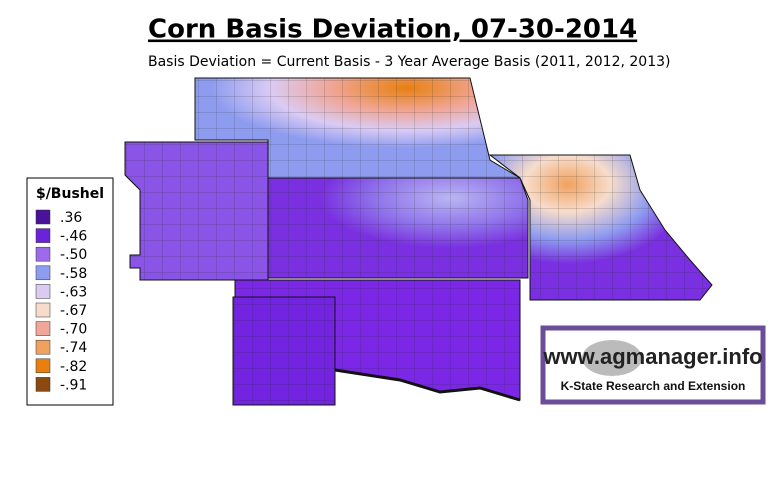 The width and height of the screenshot is (779, 485). Describe the element at coordinates (73, 237) in the screenshot. I see `legend-label: -.46` at that location.